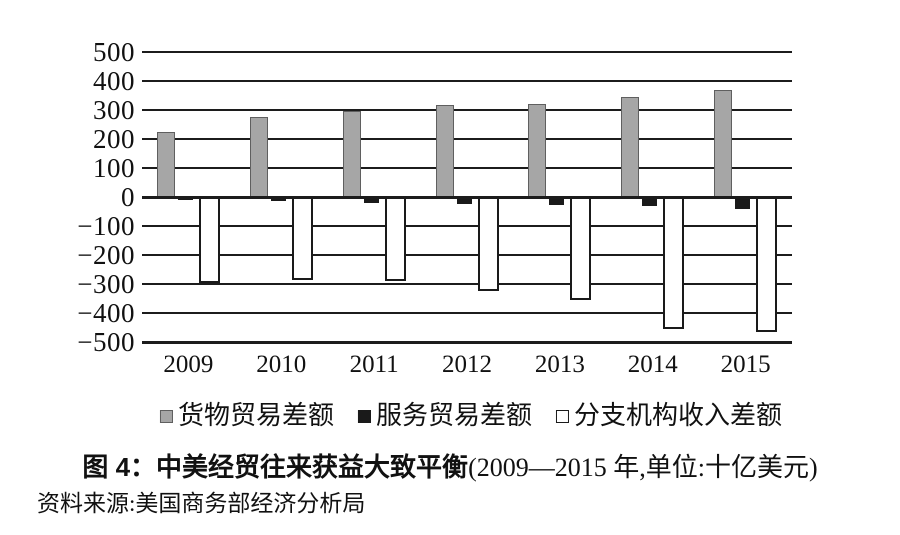 The width and height of the screenshot is (900, 535). What do you see at coordinates (488, 244) in the screenshot?
I see `bar-分支机构收入差额-2012` at bounding box center [488, 244].